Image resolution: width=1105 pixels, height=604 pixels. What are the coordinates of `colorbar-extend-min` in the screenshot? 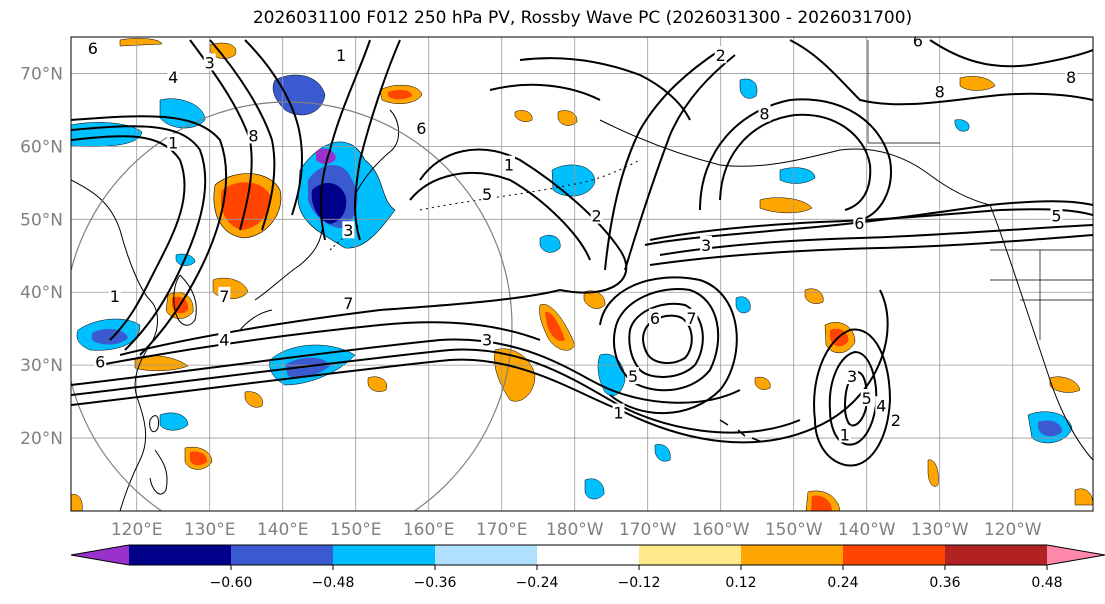 It's located at (100, 555).